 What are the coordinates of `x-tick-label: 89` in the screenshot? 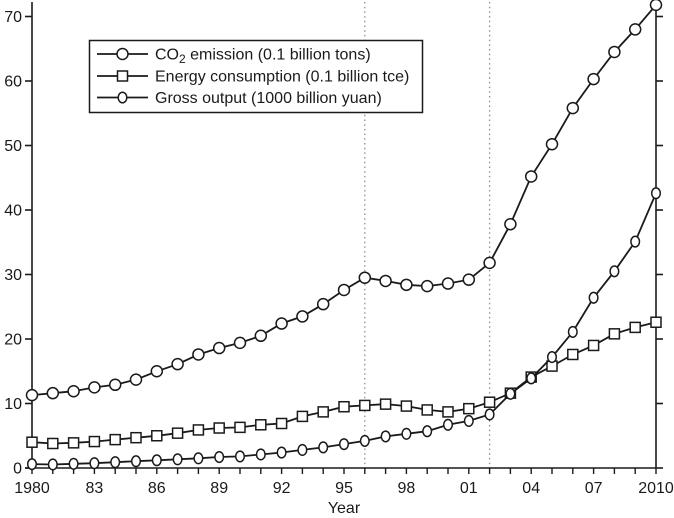 It's located at (219, 488).